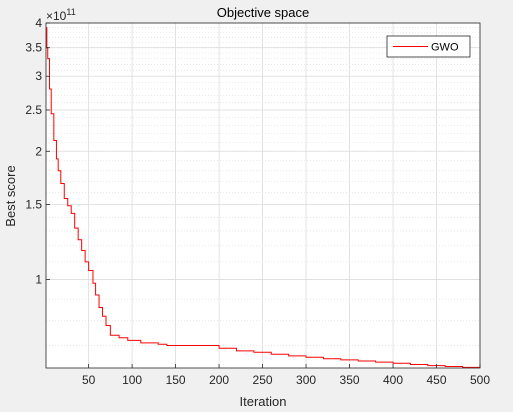  I want to click on x-tick-label: 50, so click(89, 380).